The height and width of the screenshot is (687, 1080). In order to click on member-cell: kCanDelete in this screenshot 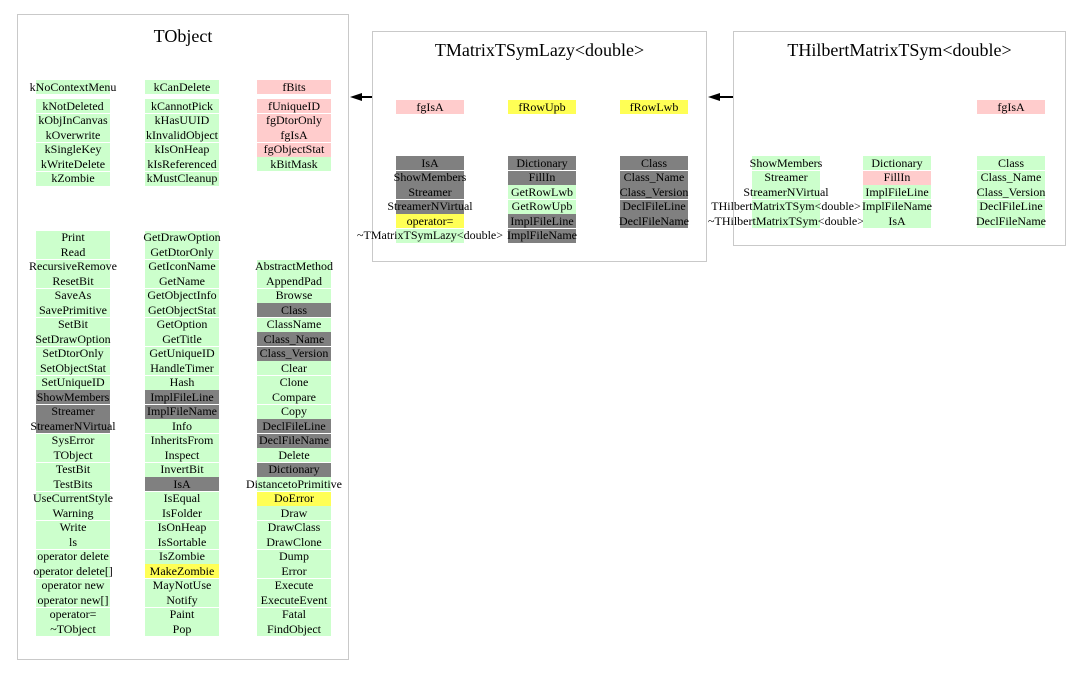, I will do `click(182, 87)`.